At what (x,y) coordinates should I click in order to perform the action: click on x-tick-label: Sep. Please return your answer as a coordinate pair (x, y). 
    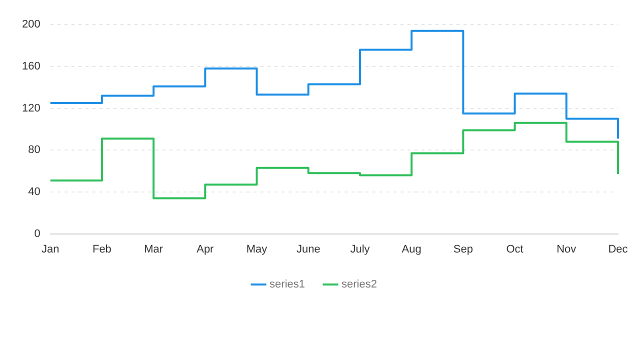
    Looking at the image, I should click on (463, 249).